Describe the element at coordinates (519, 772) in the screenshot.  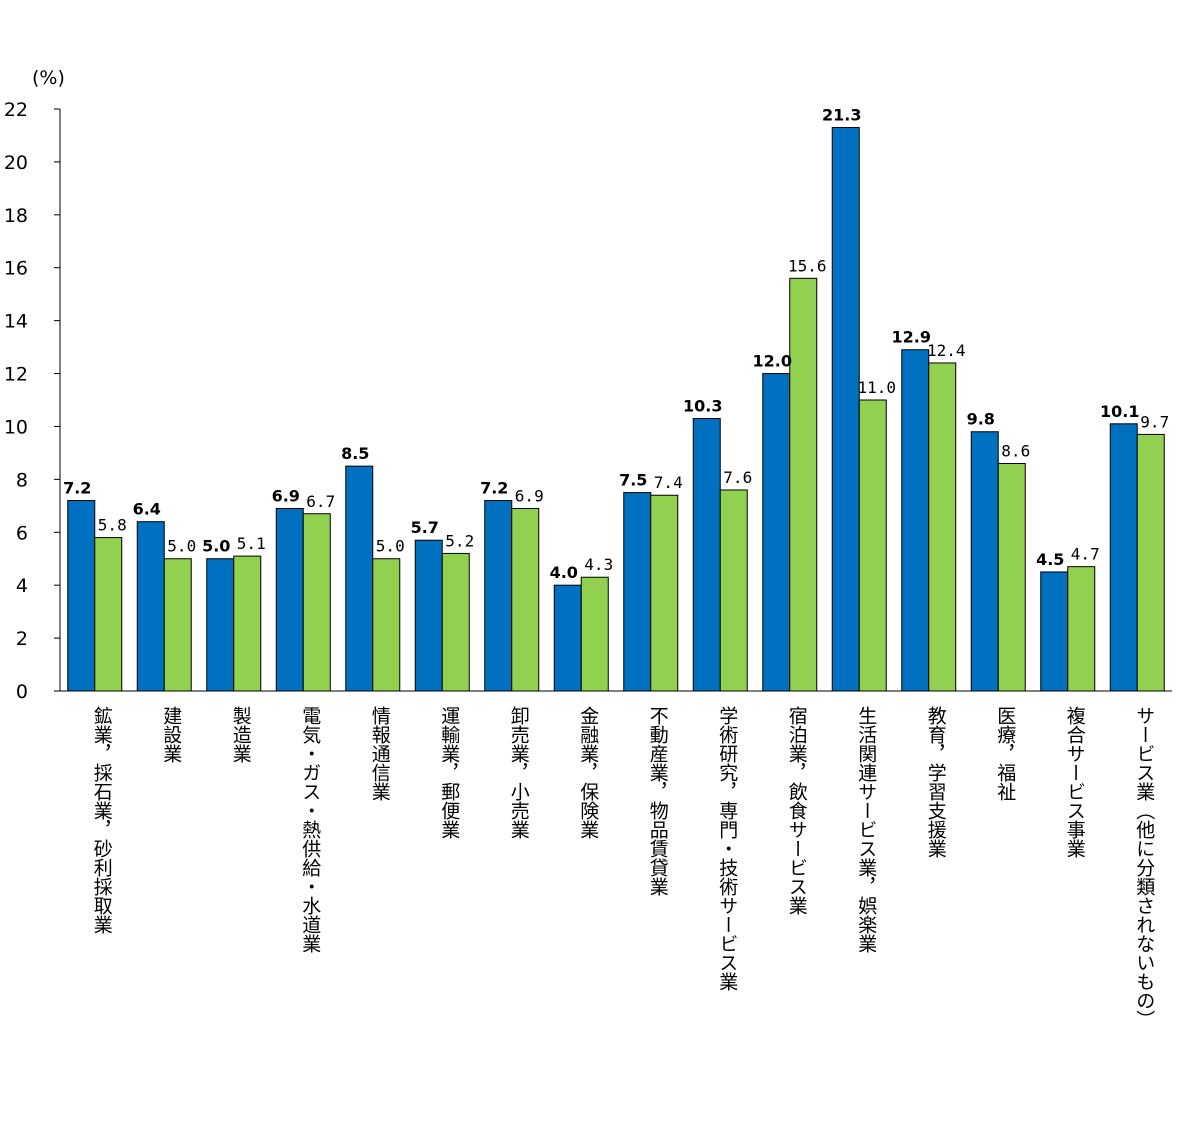
I see `category-label: 卸売業，小売業` at that location.